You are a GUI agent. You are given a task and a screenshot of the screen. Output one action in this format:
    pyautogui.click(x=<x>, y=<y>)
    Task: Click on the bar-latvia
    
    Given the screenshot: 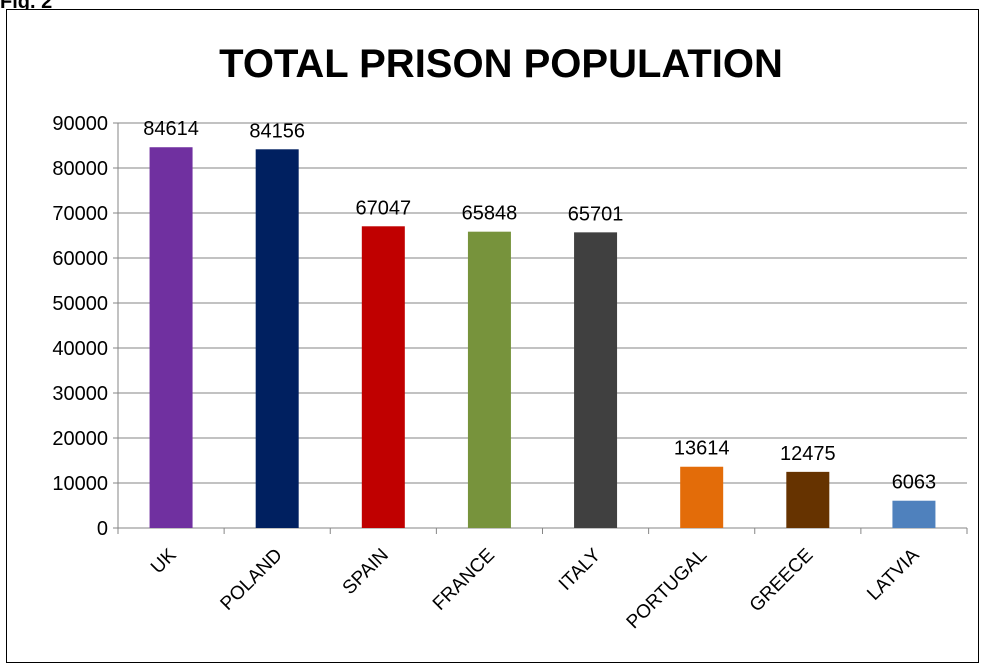 What is the action you would take?
    pyautogui.click(x=914, y=514)
    